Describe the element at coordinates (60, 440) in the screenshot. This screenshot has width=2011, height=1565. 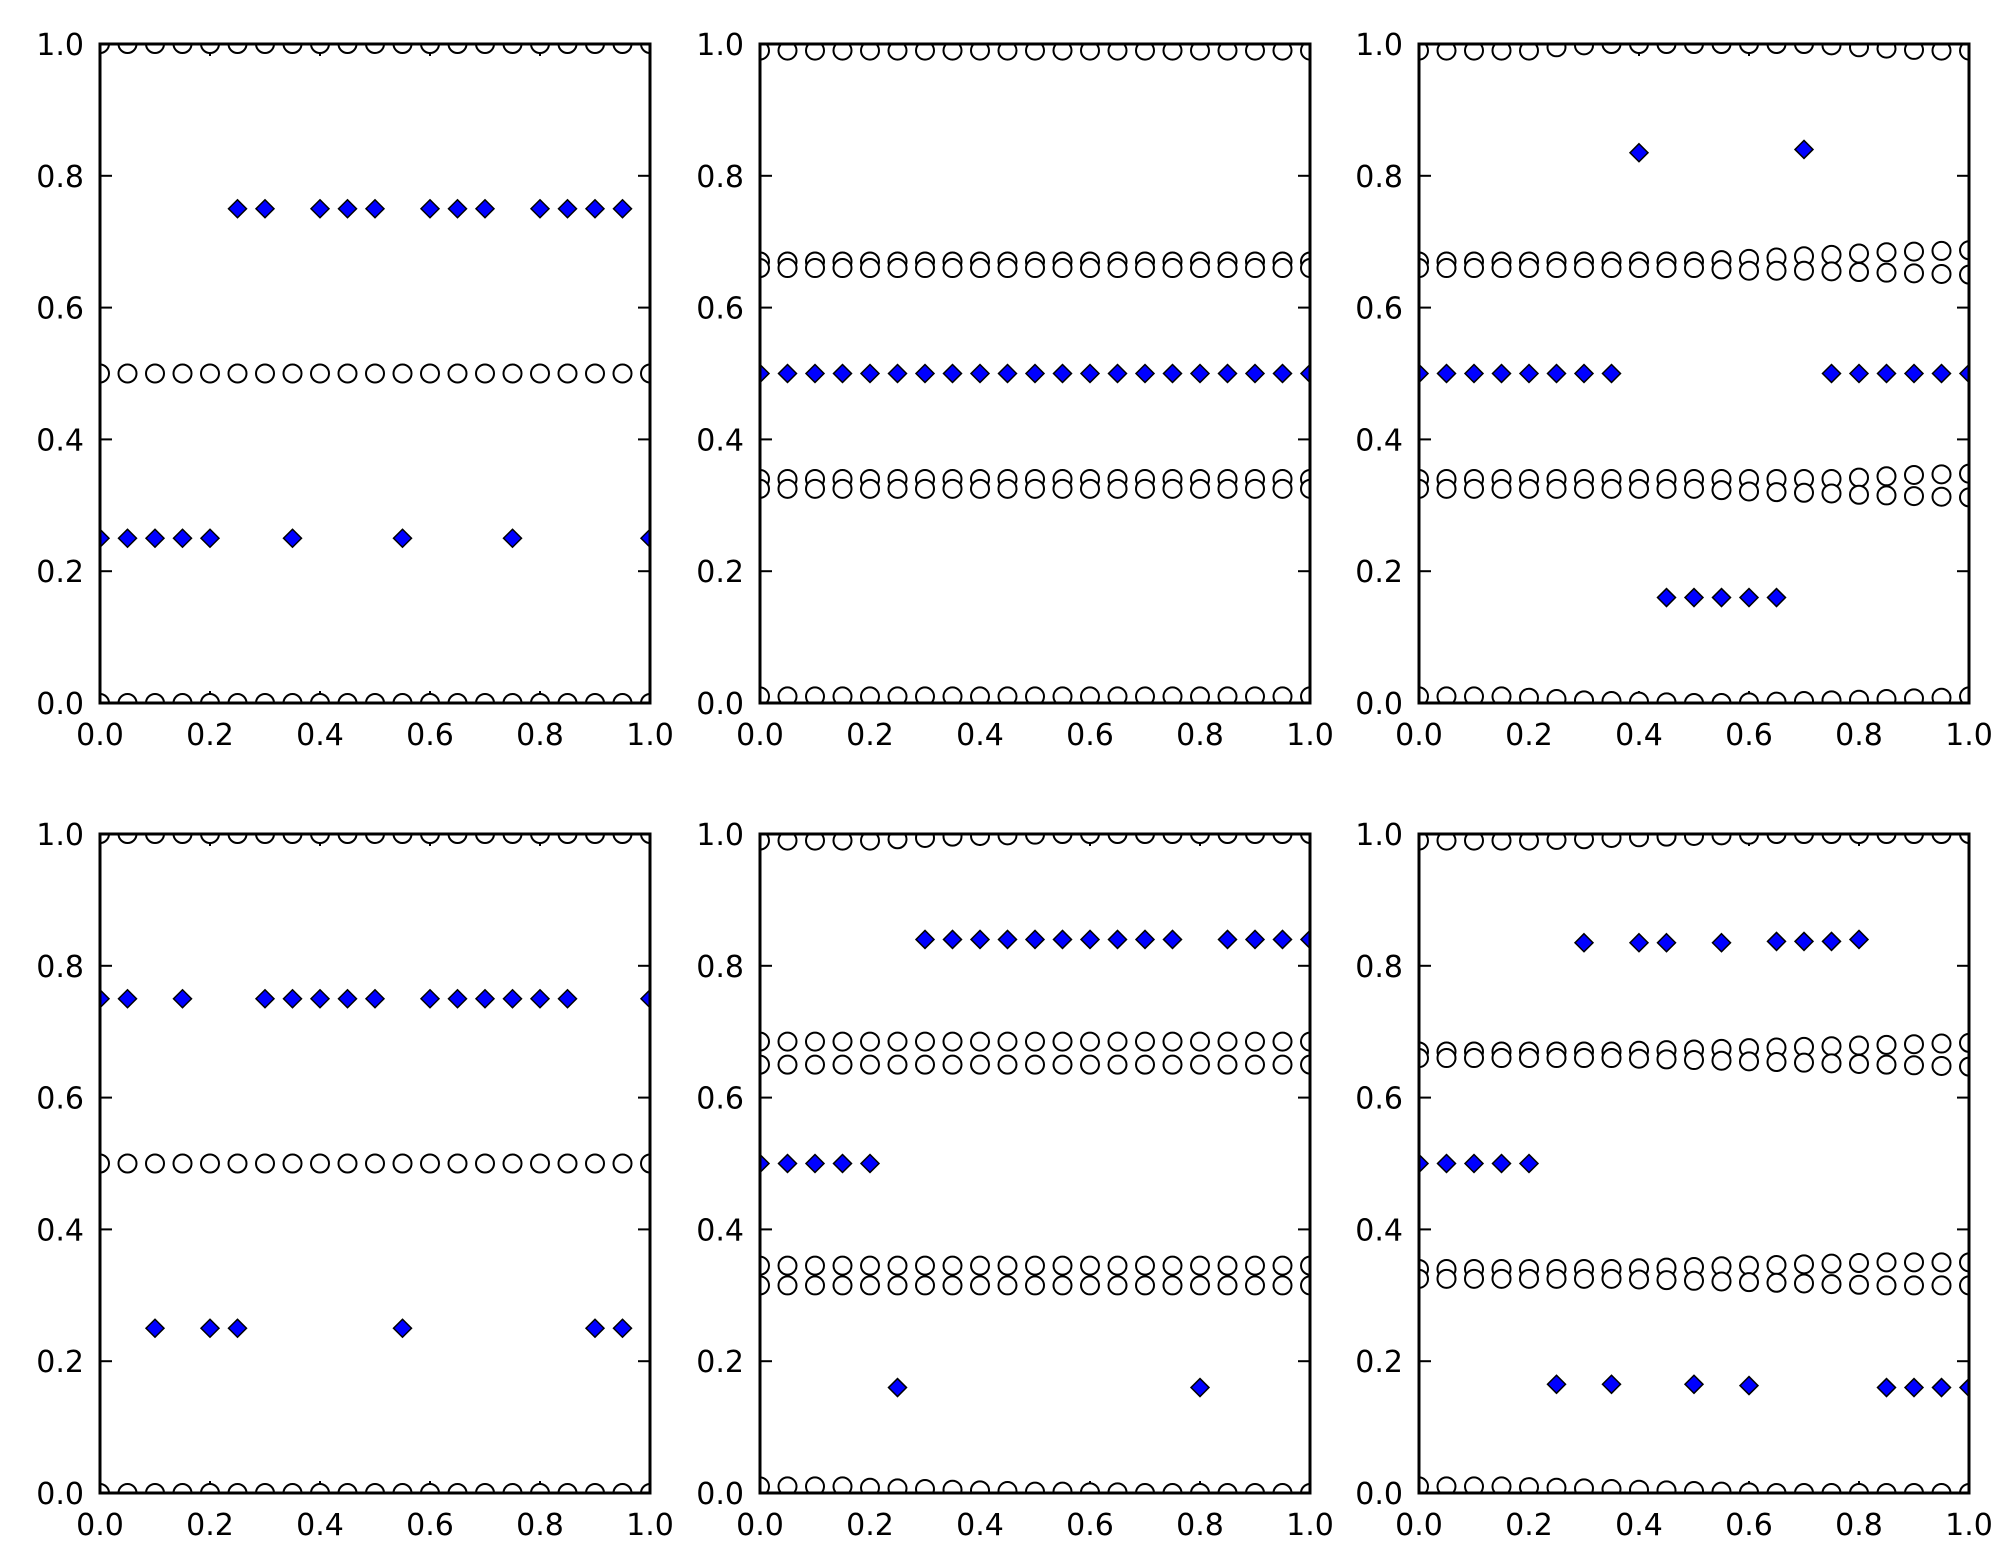
I see `y-tick-label: 0.4` at that location.